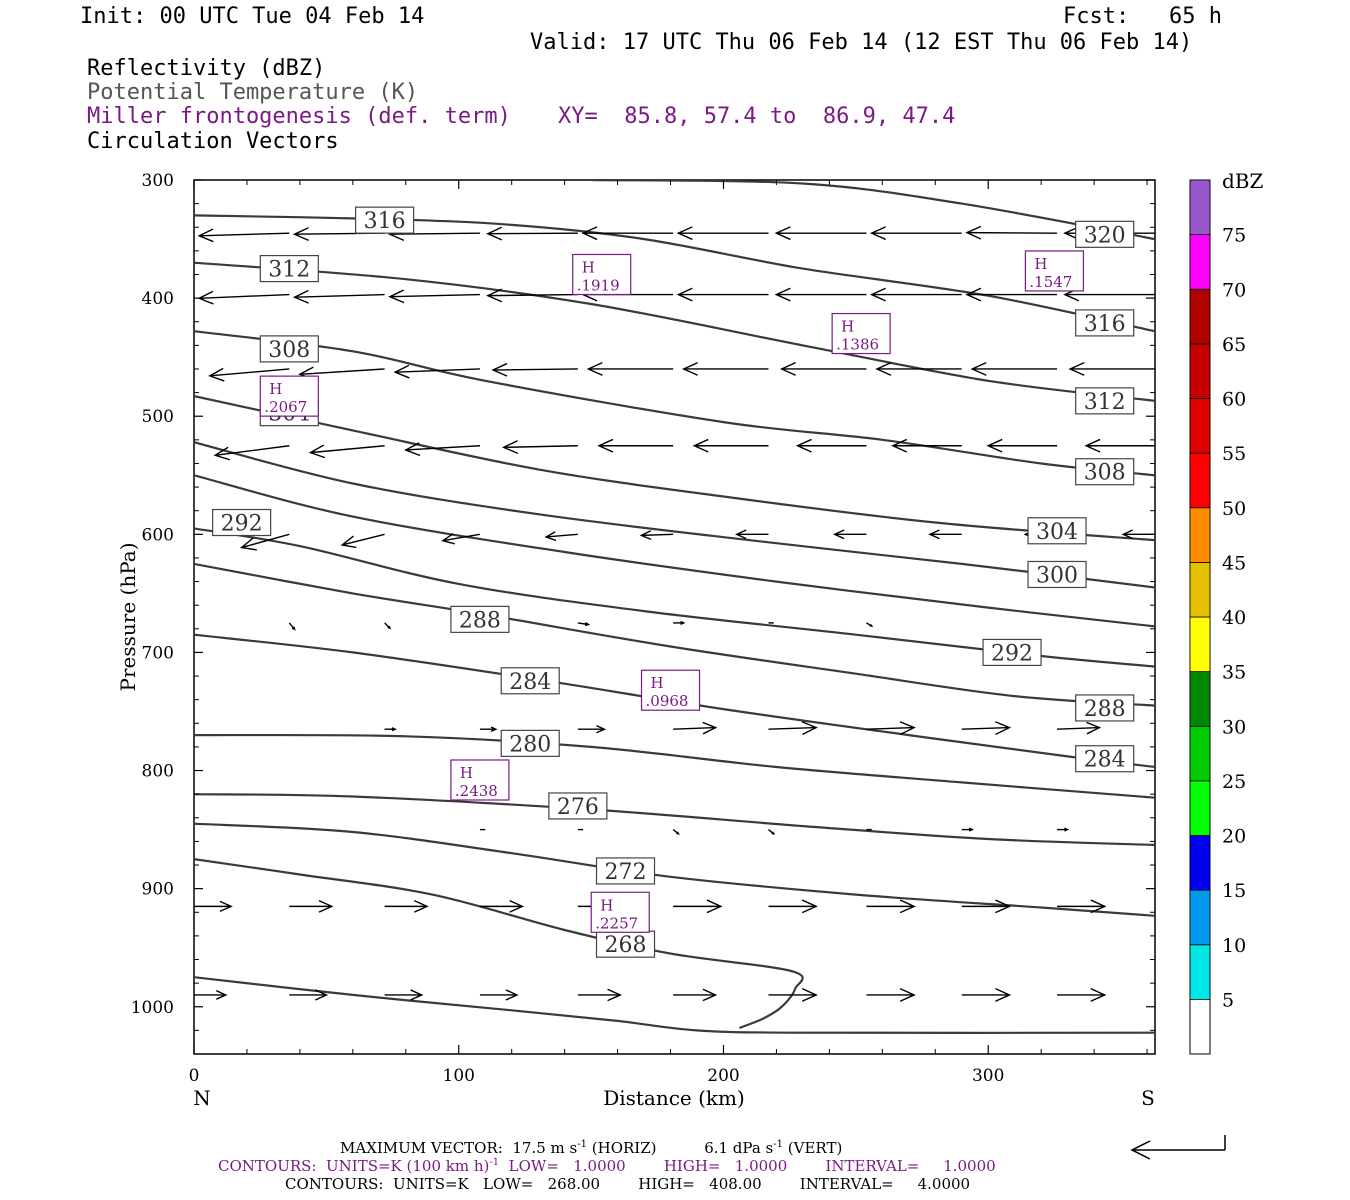  I want to click on svg-text: .2438, so click(476, 791).